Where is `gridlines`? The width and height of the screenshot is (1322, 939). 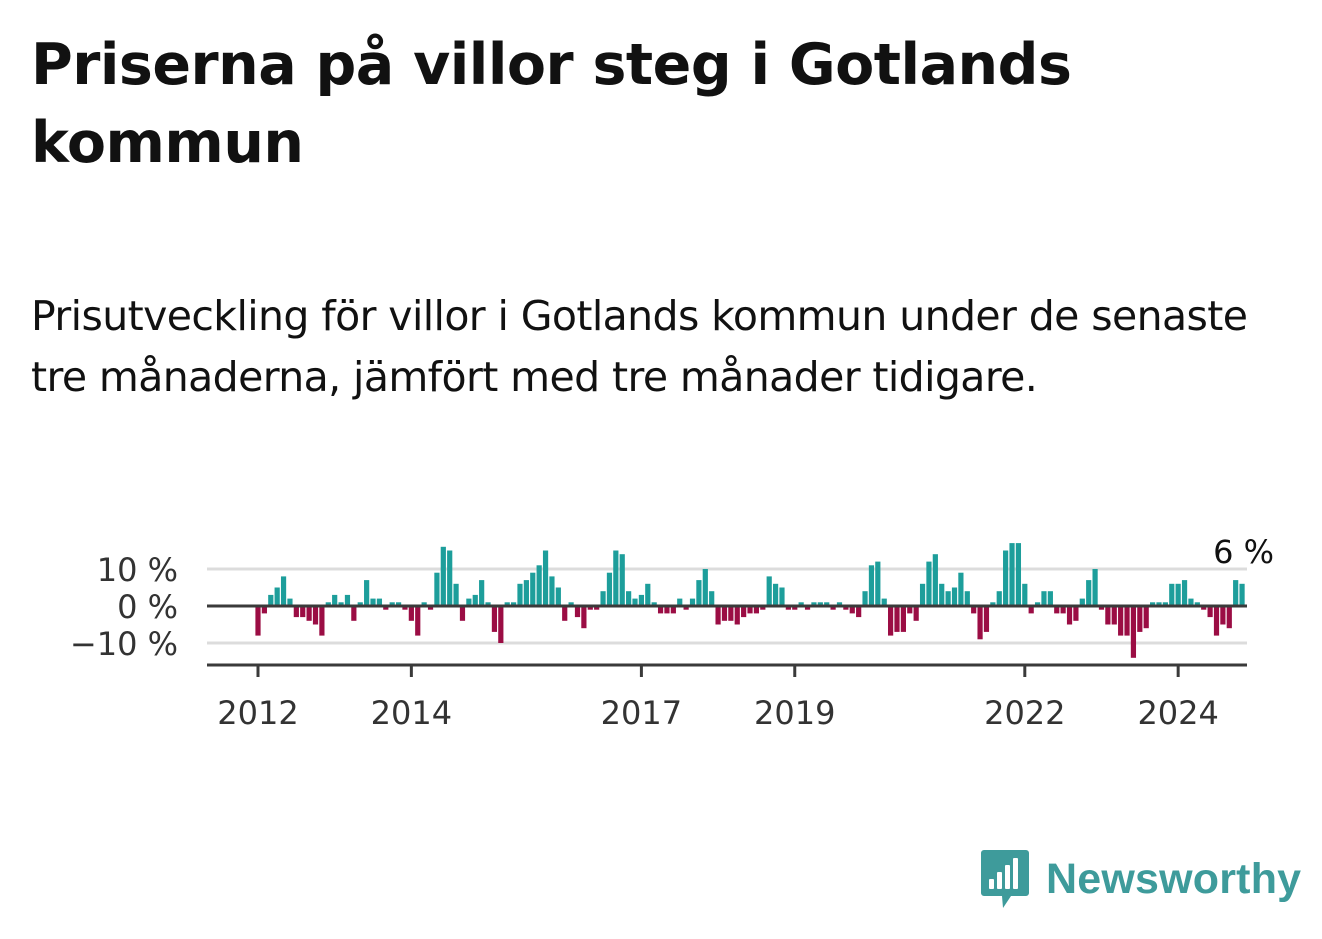 gridlines is located at coordinates (727, 606).